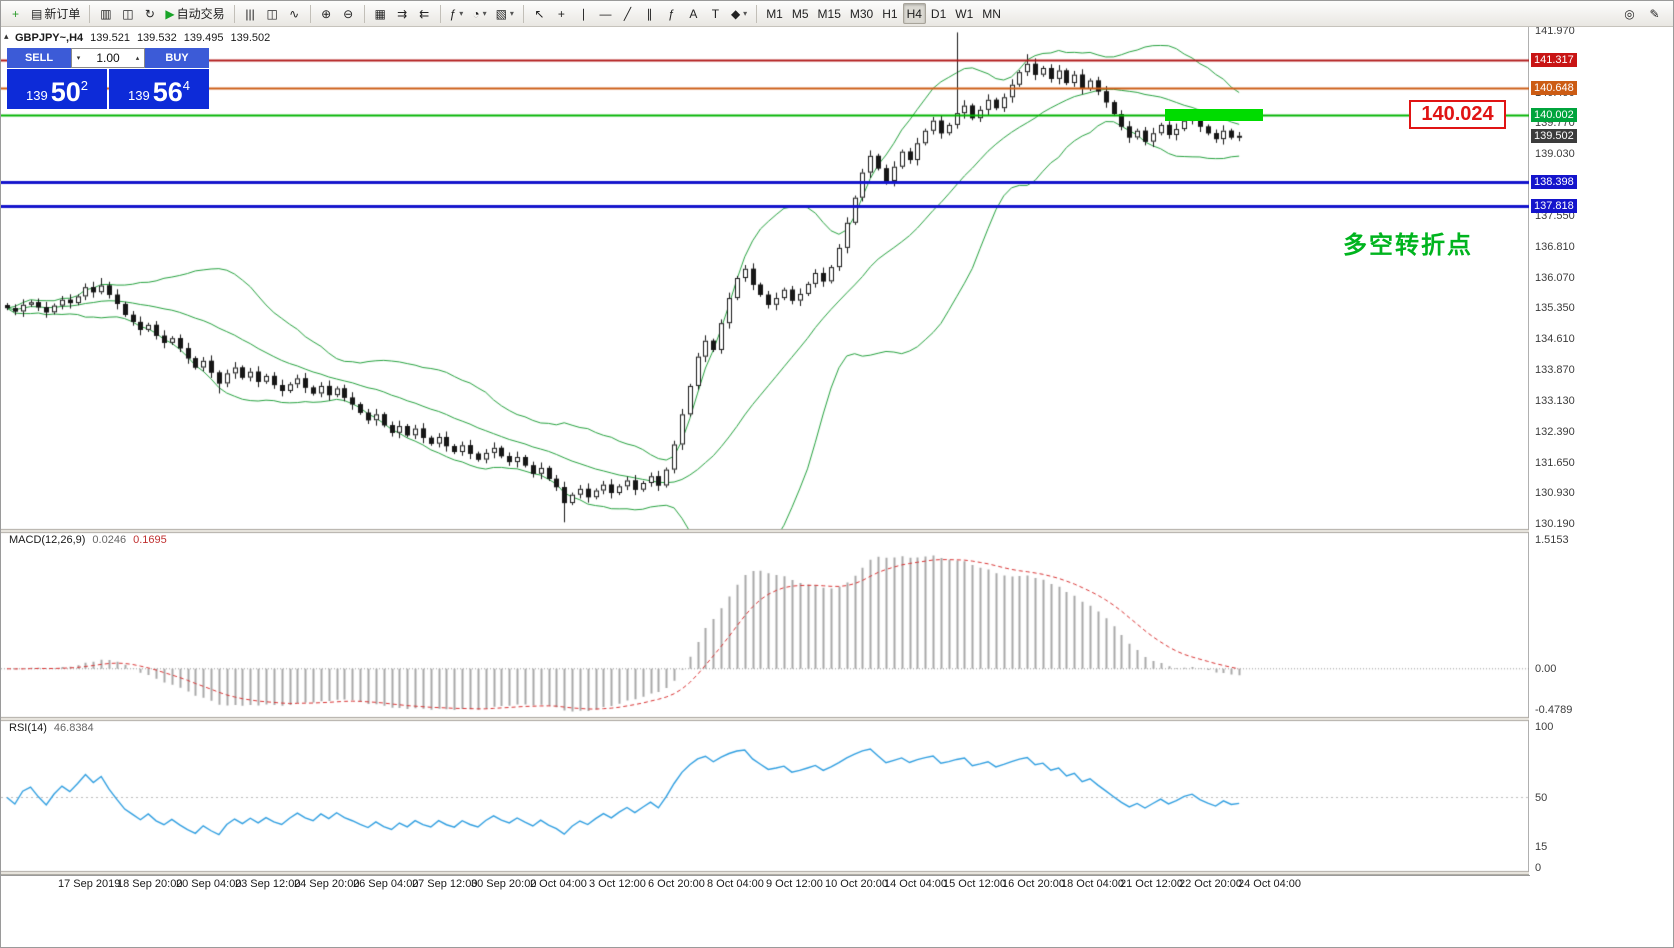 The image size is (1674, 948). I want to click on tf-mn-button-label: MN, so click(991, 13).